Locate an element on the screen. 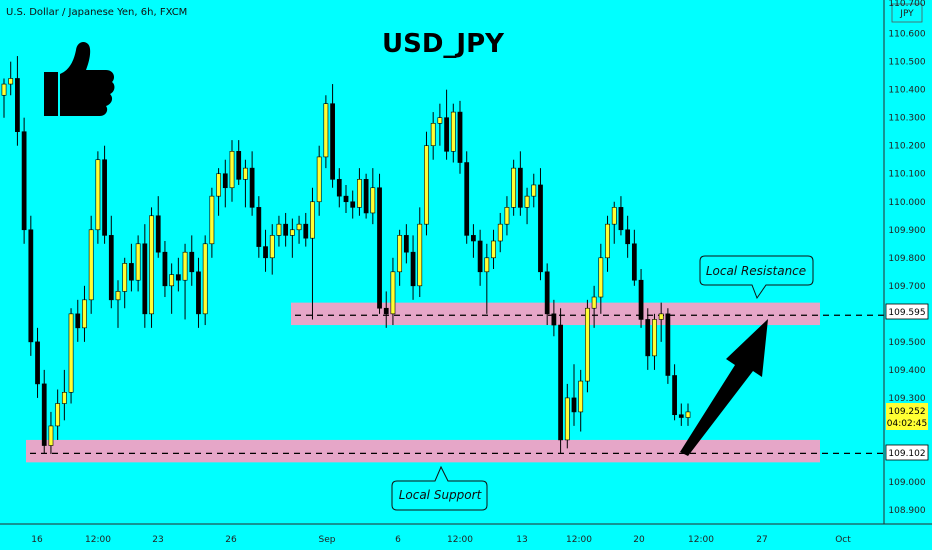  time-axis: 16 12:00 23 26 Sep 6 12:00 13 12:00 20 12:00 27 Oct is located at coordinates (441, 540).